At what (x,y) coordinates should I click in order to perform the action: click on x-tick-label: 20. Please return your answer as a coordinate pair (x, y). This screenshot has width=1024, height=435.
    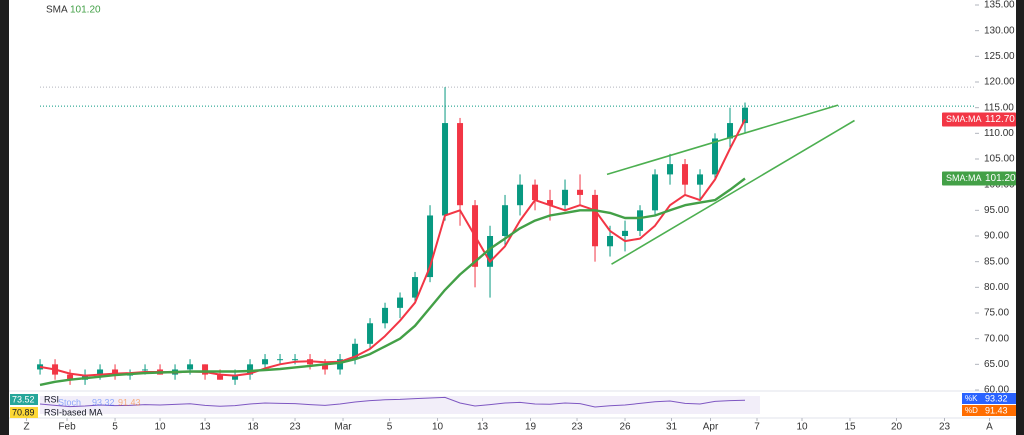
    Looking at the image, I should click on (897, 427).